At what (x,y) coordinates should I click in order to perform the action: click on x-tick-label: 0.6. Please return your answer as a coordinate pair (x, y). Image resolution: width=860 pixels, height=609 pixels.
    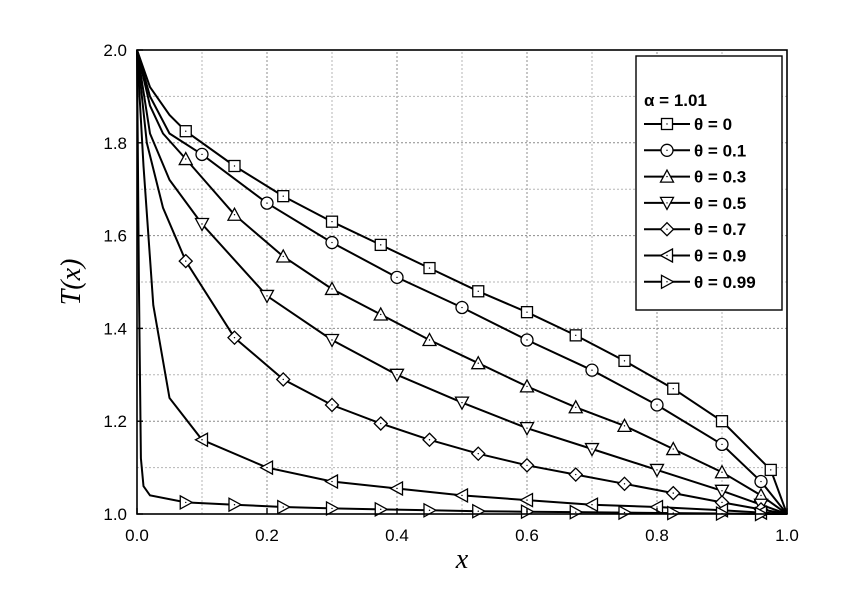
    Looking at the image, I should click on (527, 535).